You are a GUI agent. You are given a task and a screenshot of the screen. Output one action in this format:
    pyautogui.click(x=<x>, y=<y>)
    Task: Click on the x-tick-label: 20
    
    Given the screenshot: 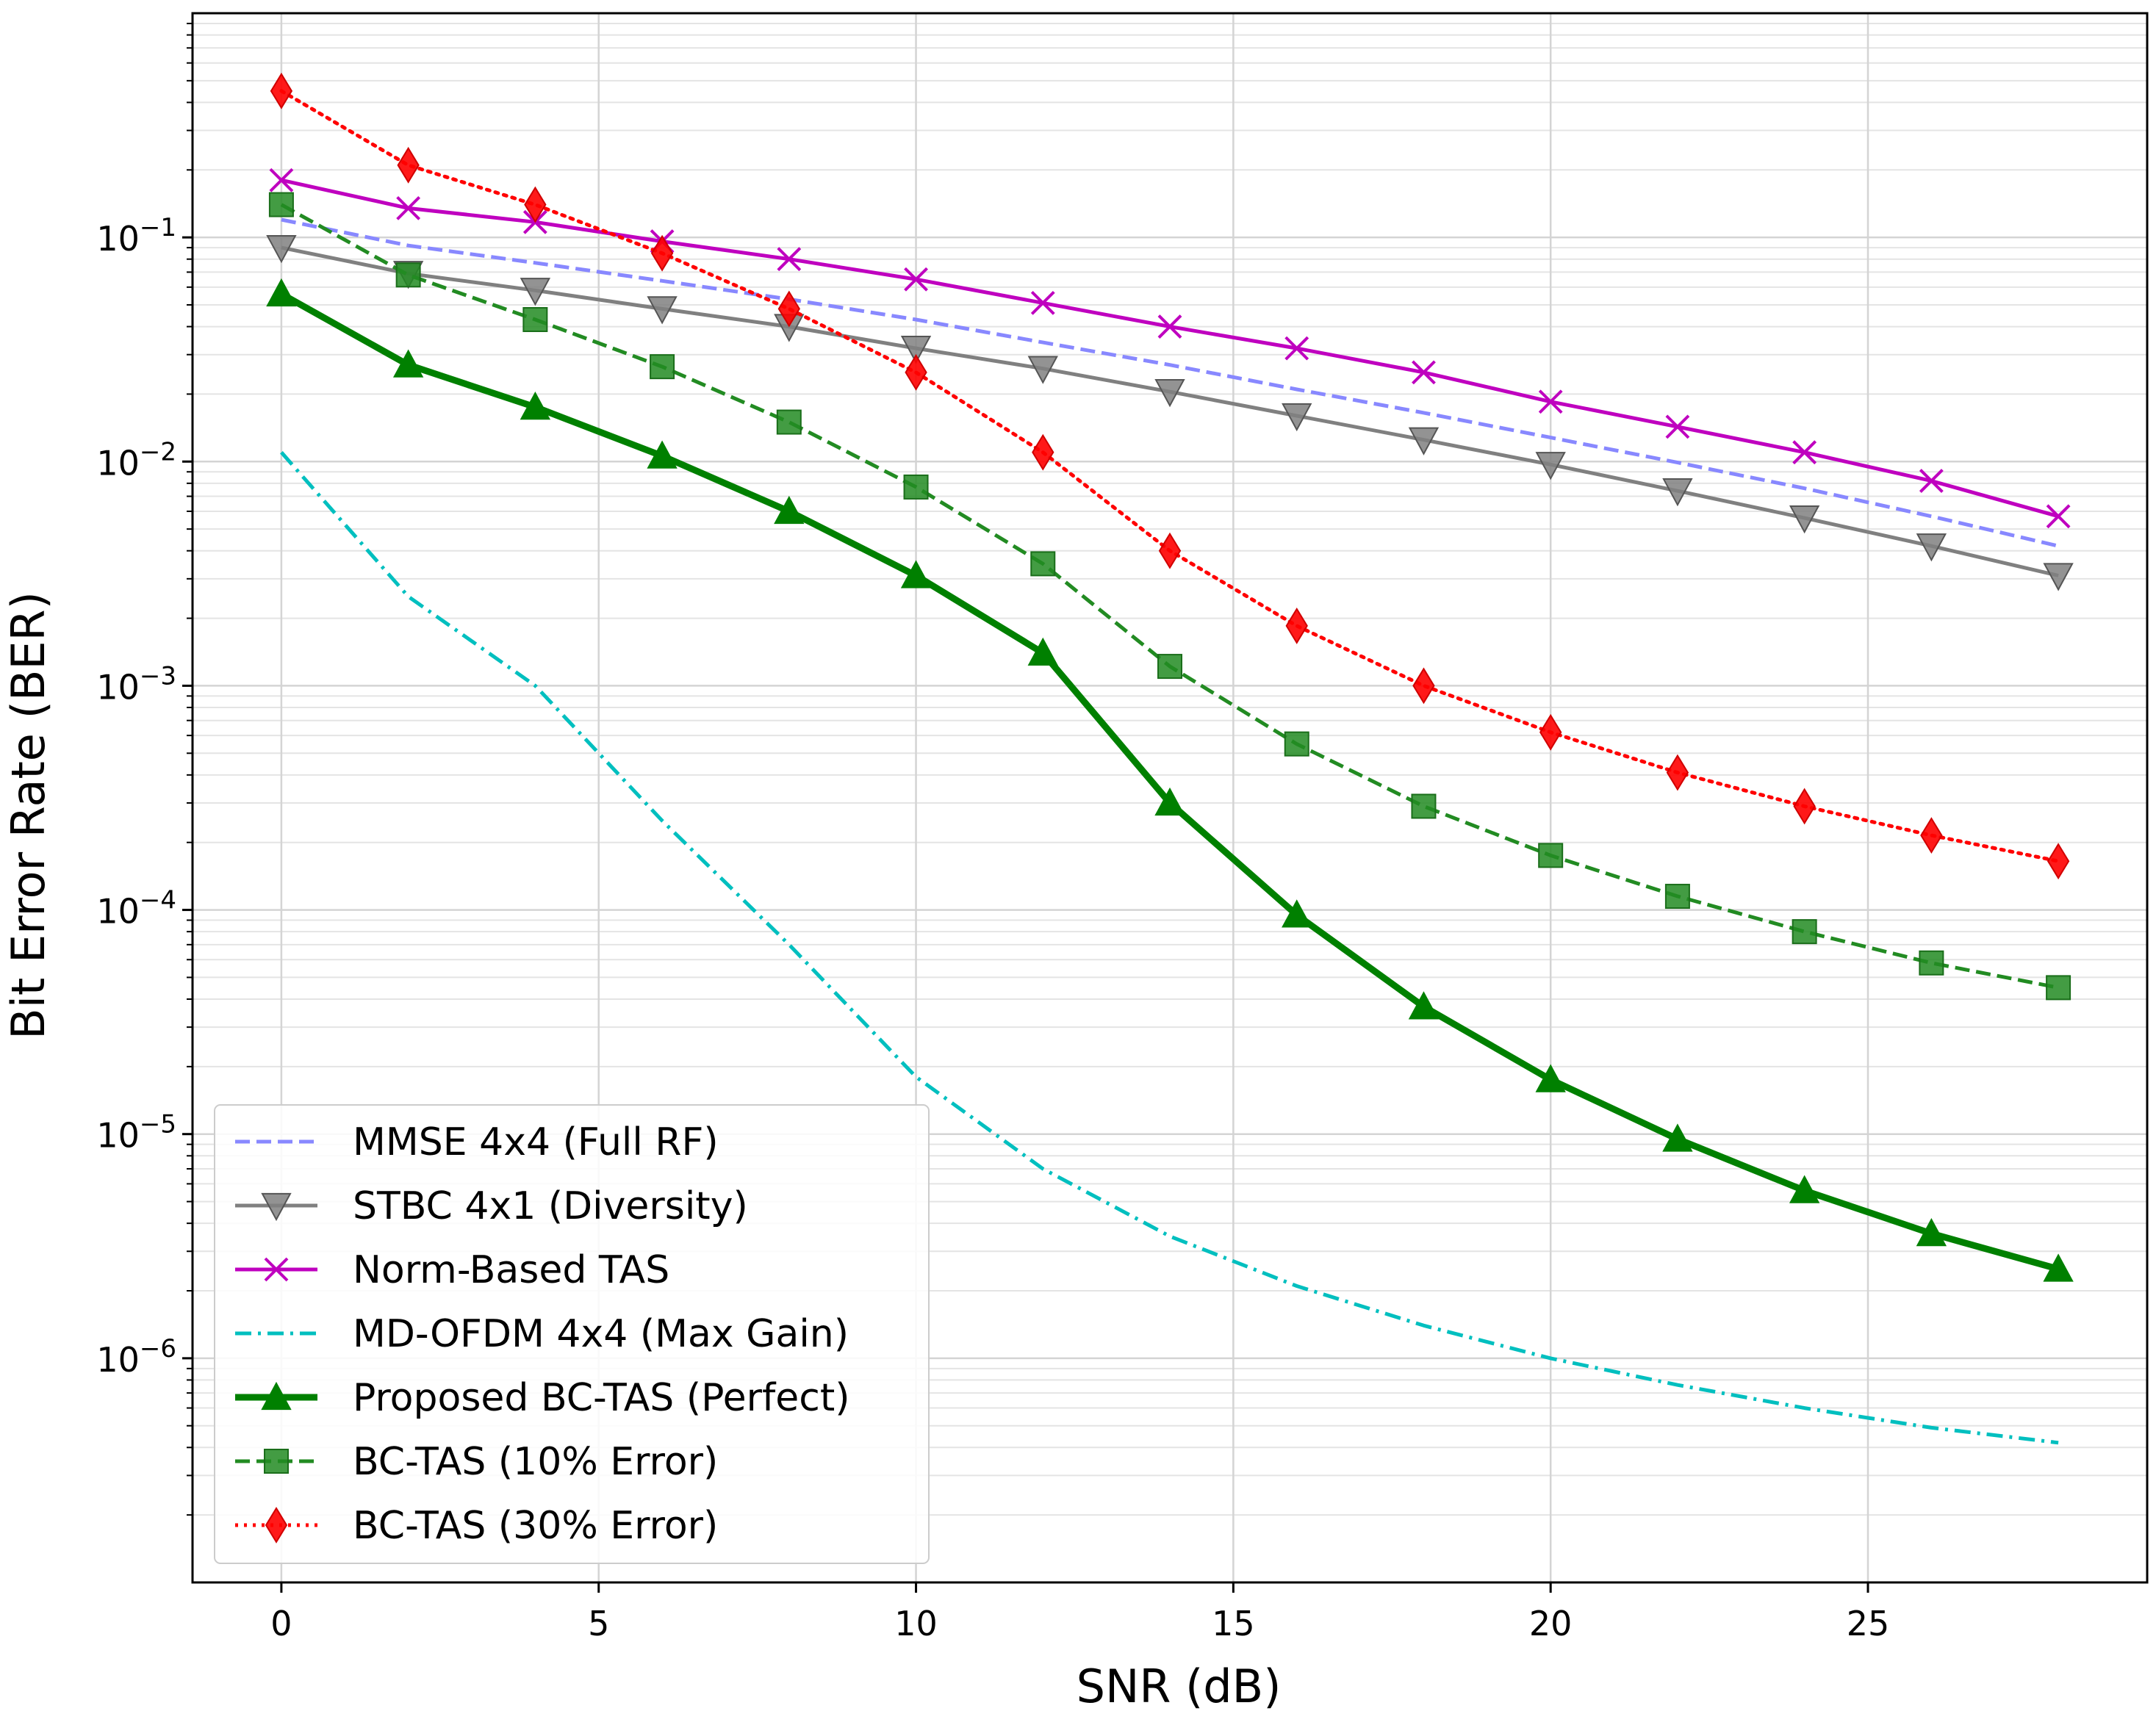 What is the action you would take?
    pyautogui.click(x=1551, y=1624)
    